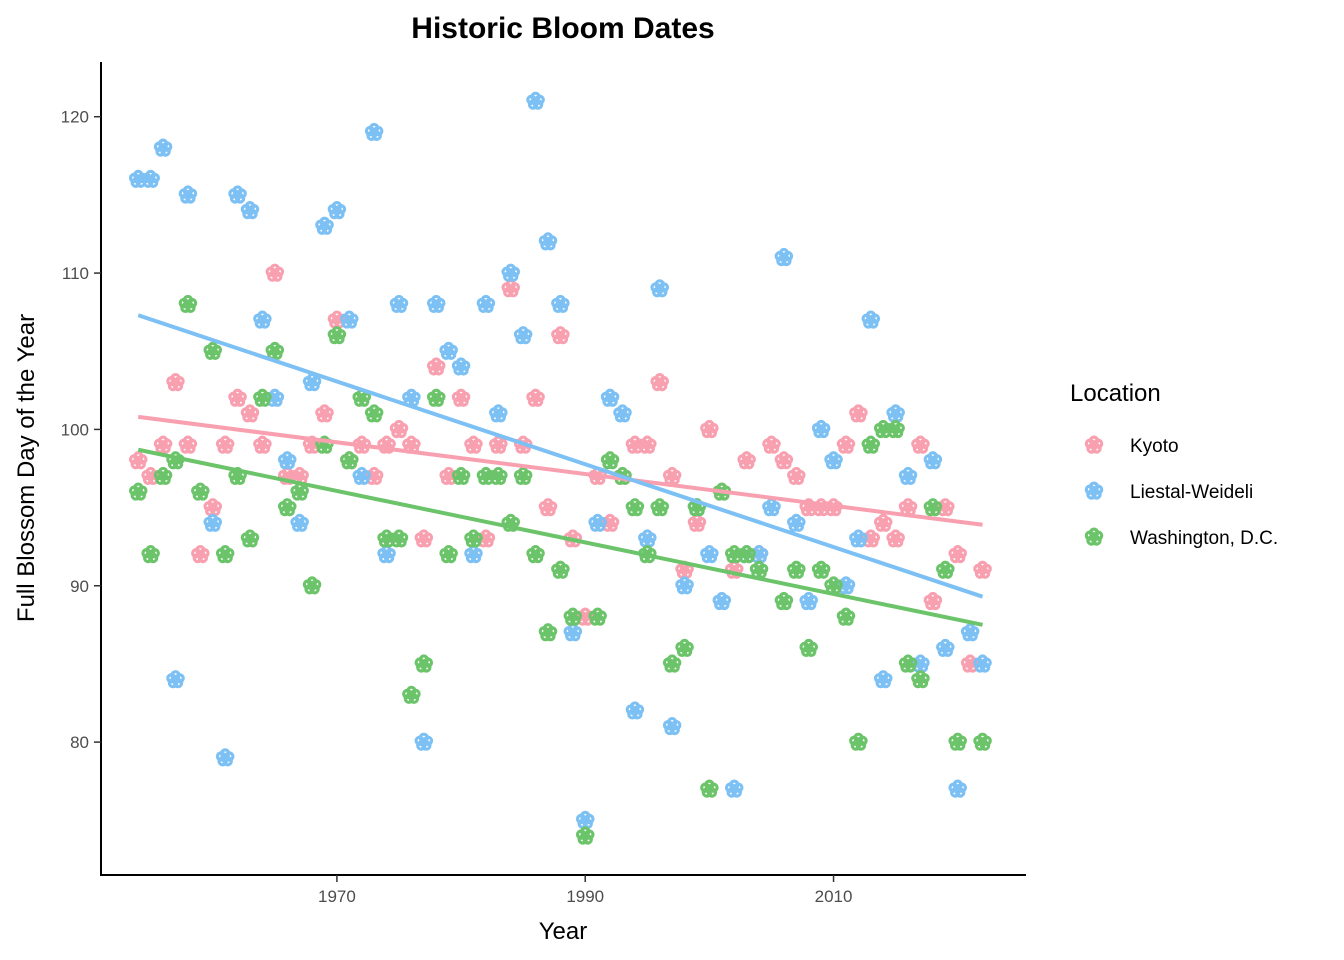  What do you see at coordinates (337, 896) in the screenshot?
I see `x-tick-label: 1970` at bounding box center [337, 896].